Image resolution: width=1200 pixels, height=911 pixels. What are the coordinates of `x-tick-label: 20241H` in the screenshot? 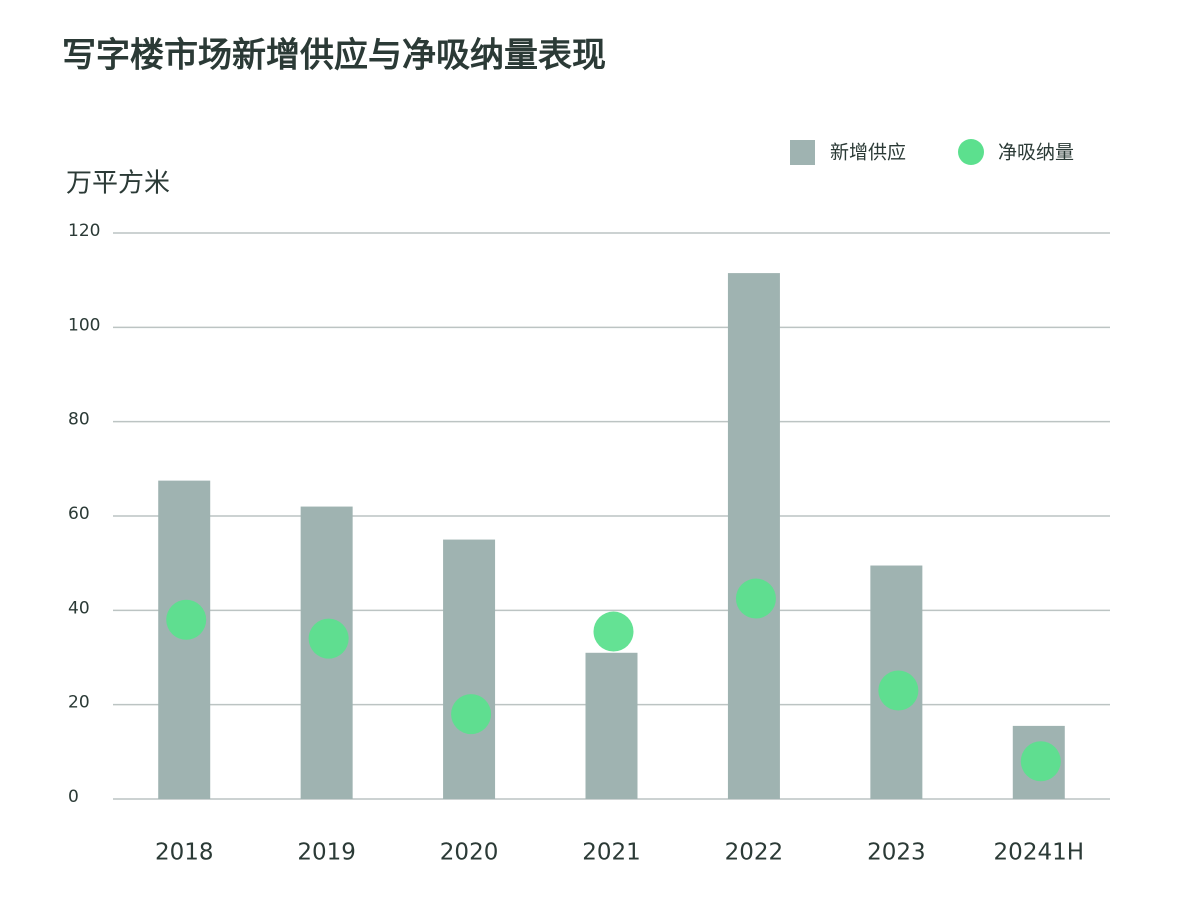 It's located at (1039, 853).